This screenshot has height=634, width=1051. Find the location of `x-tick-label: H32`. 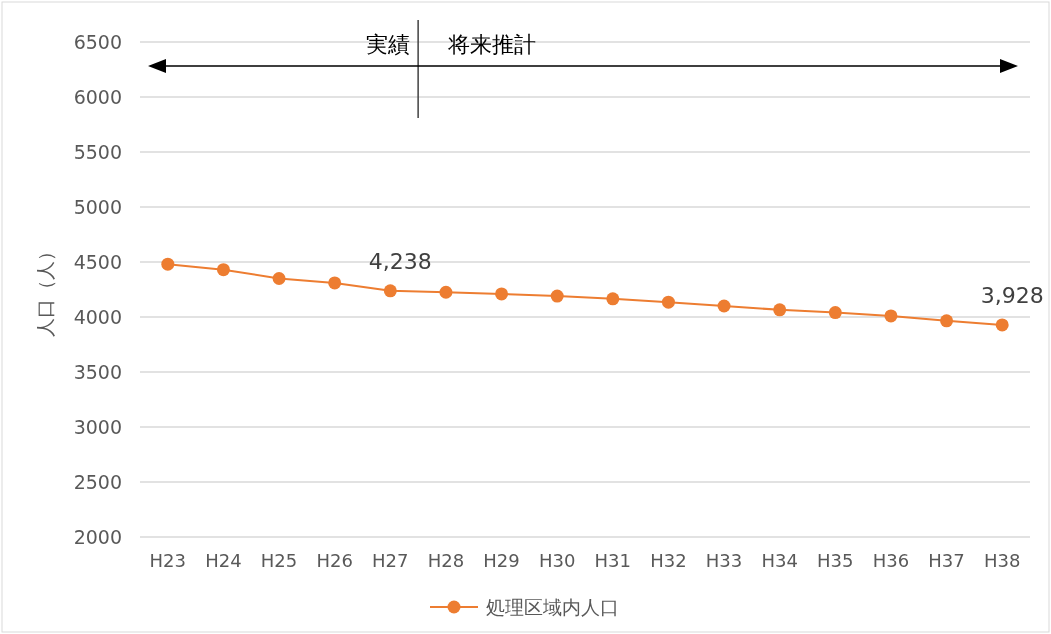

x-tick-label: H32 is located at coordinates (668, 560).